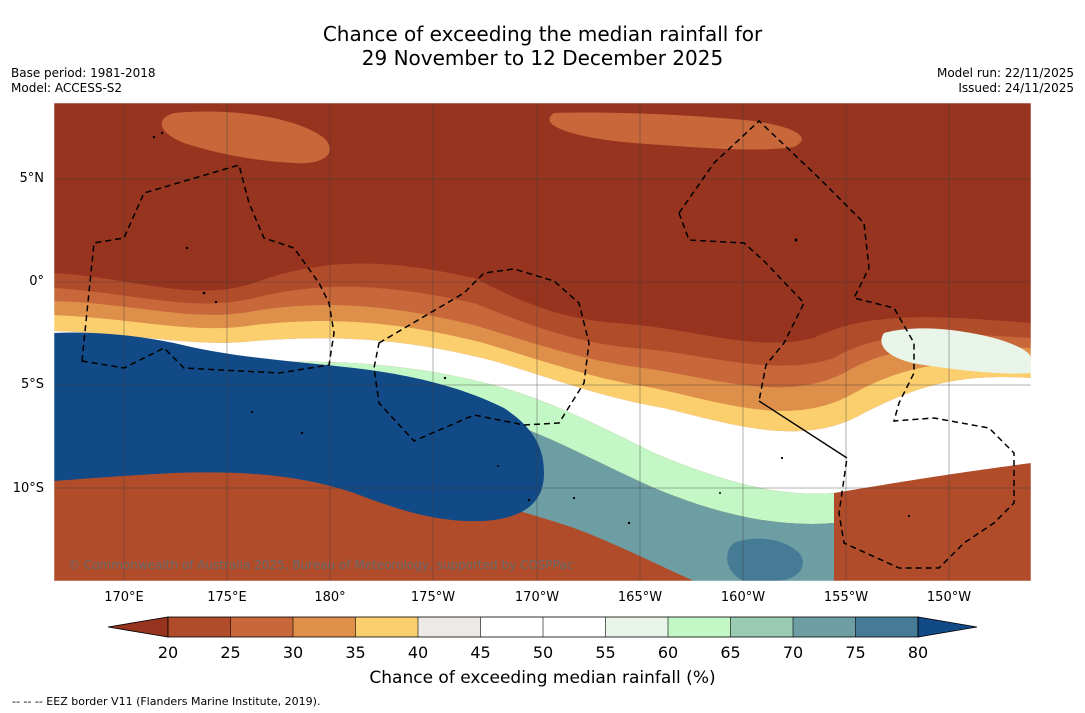  Describe the element at coordinates (605, 652) in the screenshot. I see `colorbar-tick-label: 55` at that location.